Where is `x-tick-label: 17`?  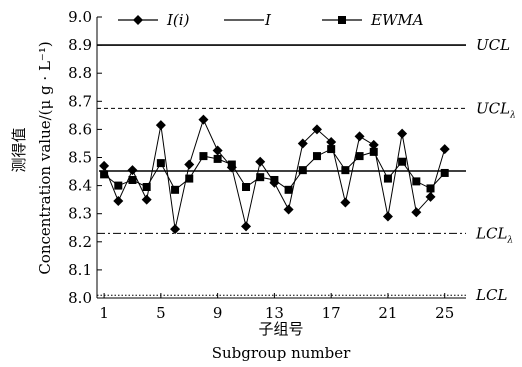 x-tick-label: 17 is located at coordinates (331, 313).